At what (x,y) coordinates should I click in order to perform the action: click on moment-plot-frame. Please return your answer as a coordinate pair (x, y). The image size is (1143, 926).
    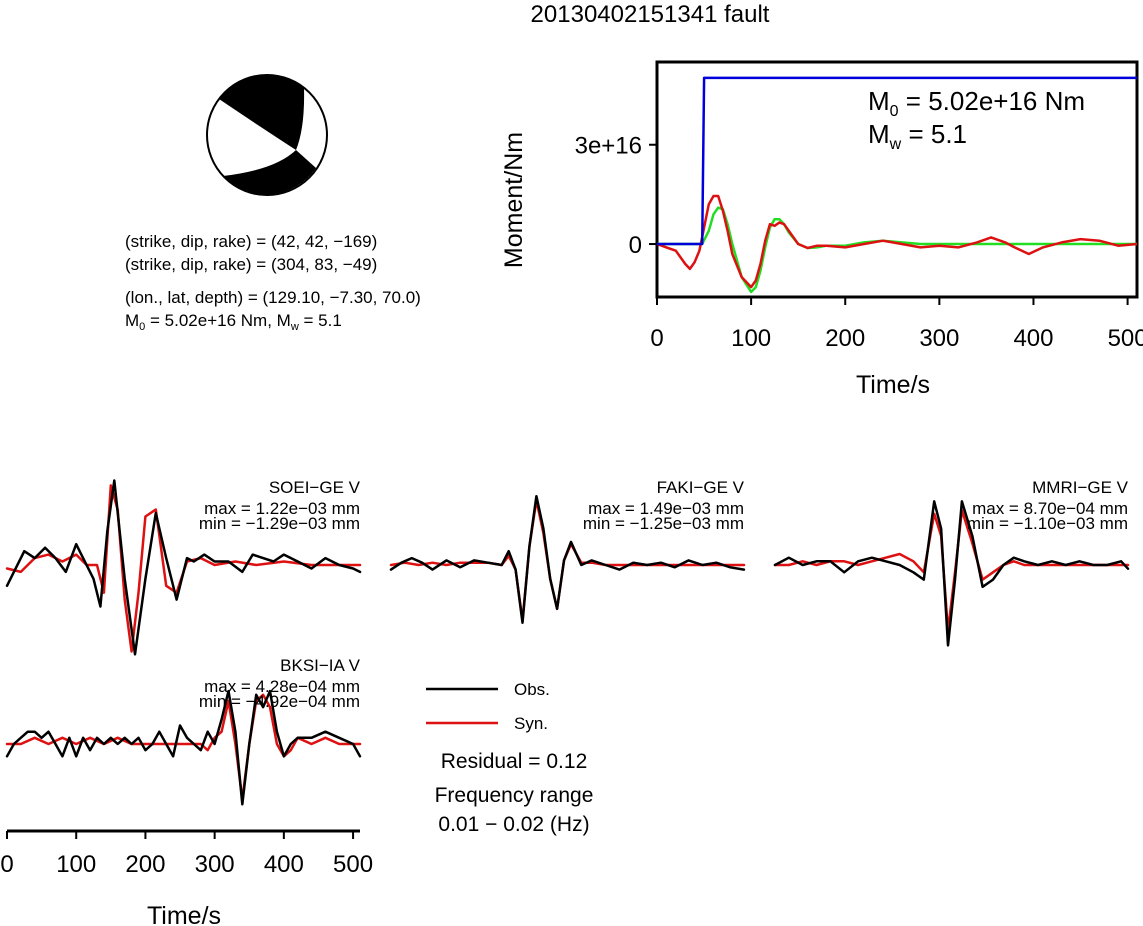
    Looking at the image, I should click on (897, 179).